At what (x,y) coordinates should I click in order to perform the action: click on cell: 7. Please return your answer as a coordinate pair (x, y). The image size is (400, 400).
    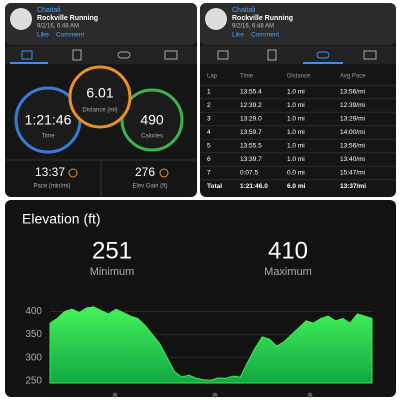
    Looking at the image, I should click on (209, 173).